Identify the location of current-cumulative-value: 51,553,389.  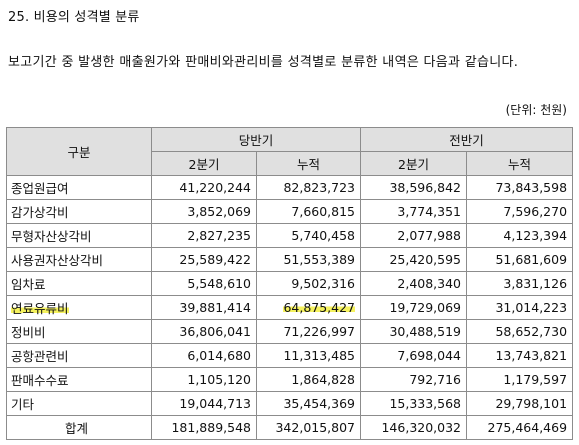
(308, 259).